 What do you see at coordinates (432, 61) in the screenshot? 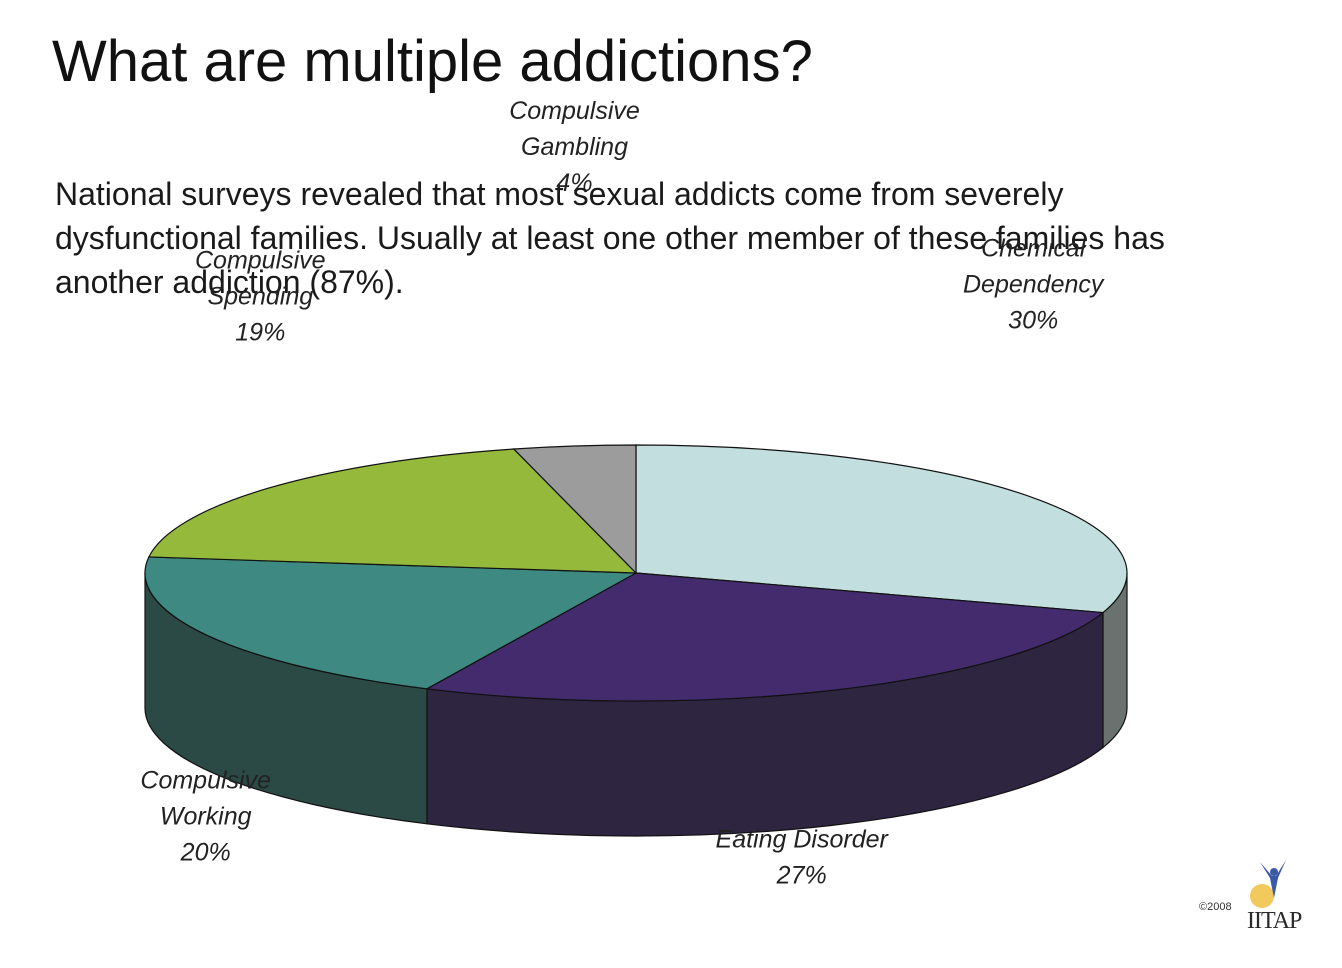
I see `slide-title: What are multiple addictions?` at bounding box center [432, 61].